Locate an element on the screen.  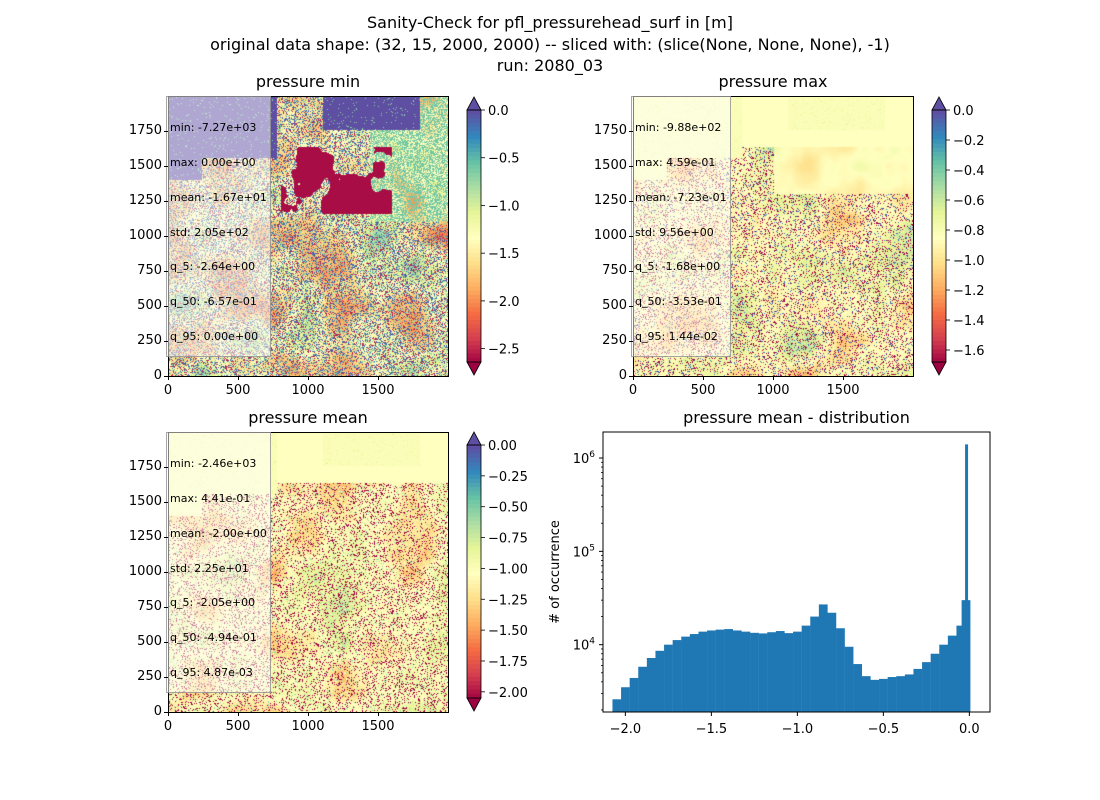
y-tick-label: 1500 is located at coordinates (610, 165).